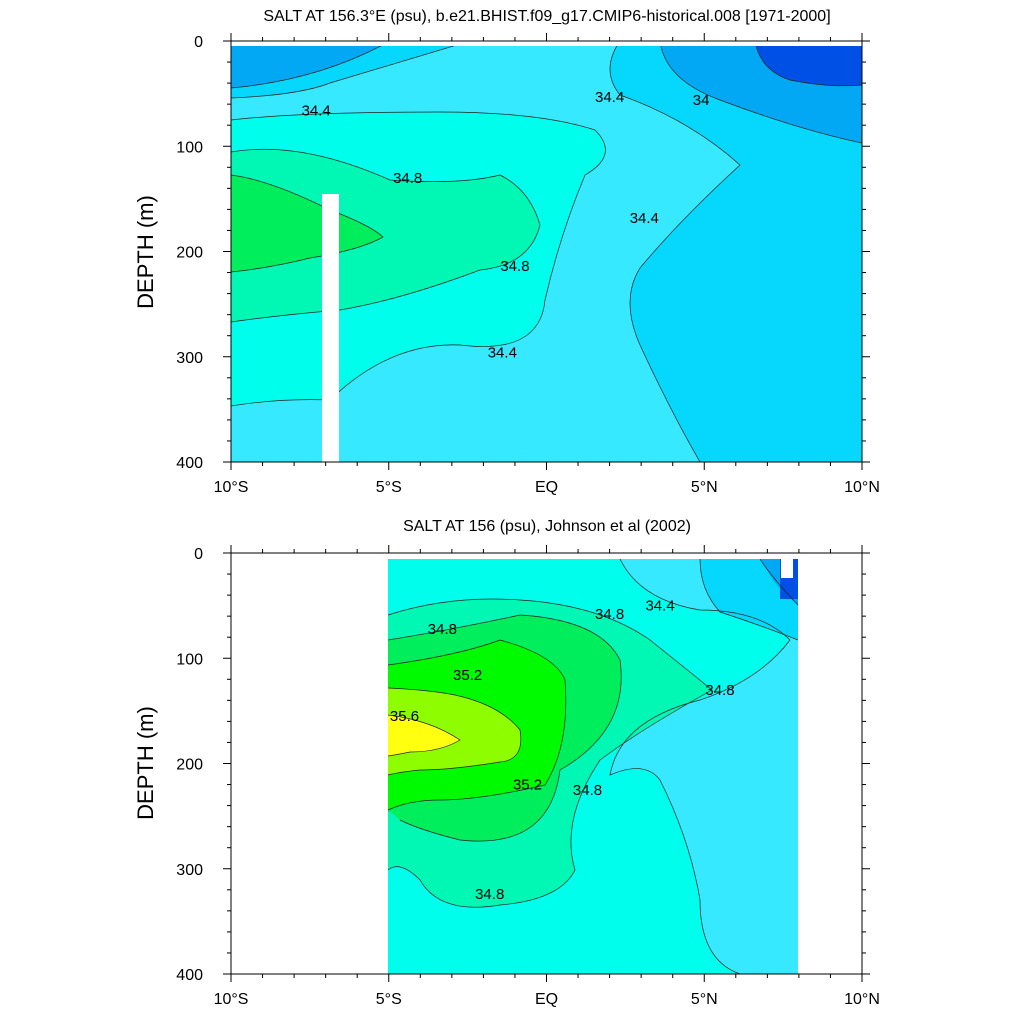  I want to click on panel-bottom-ylabel: DEPTH (m), so click(145, 763).